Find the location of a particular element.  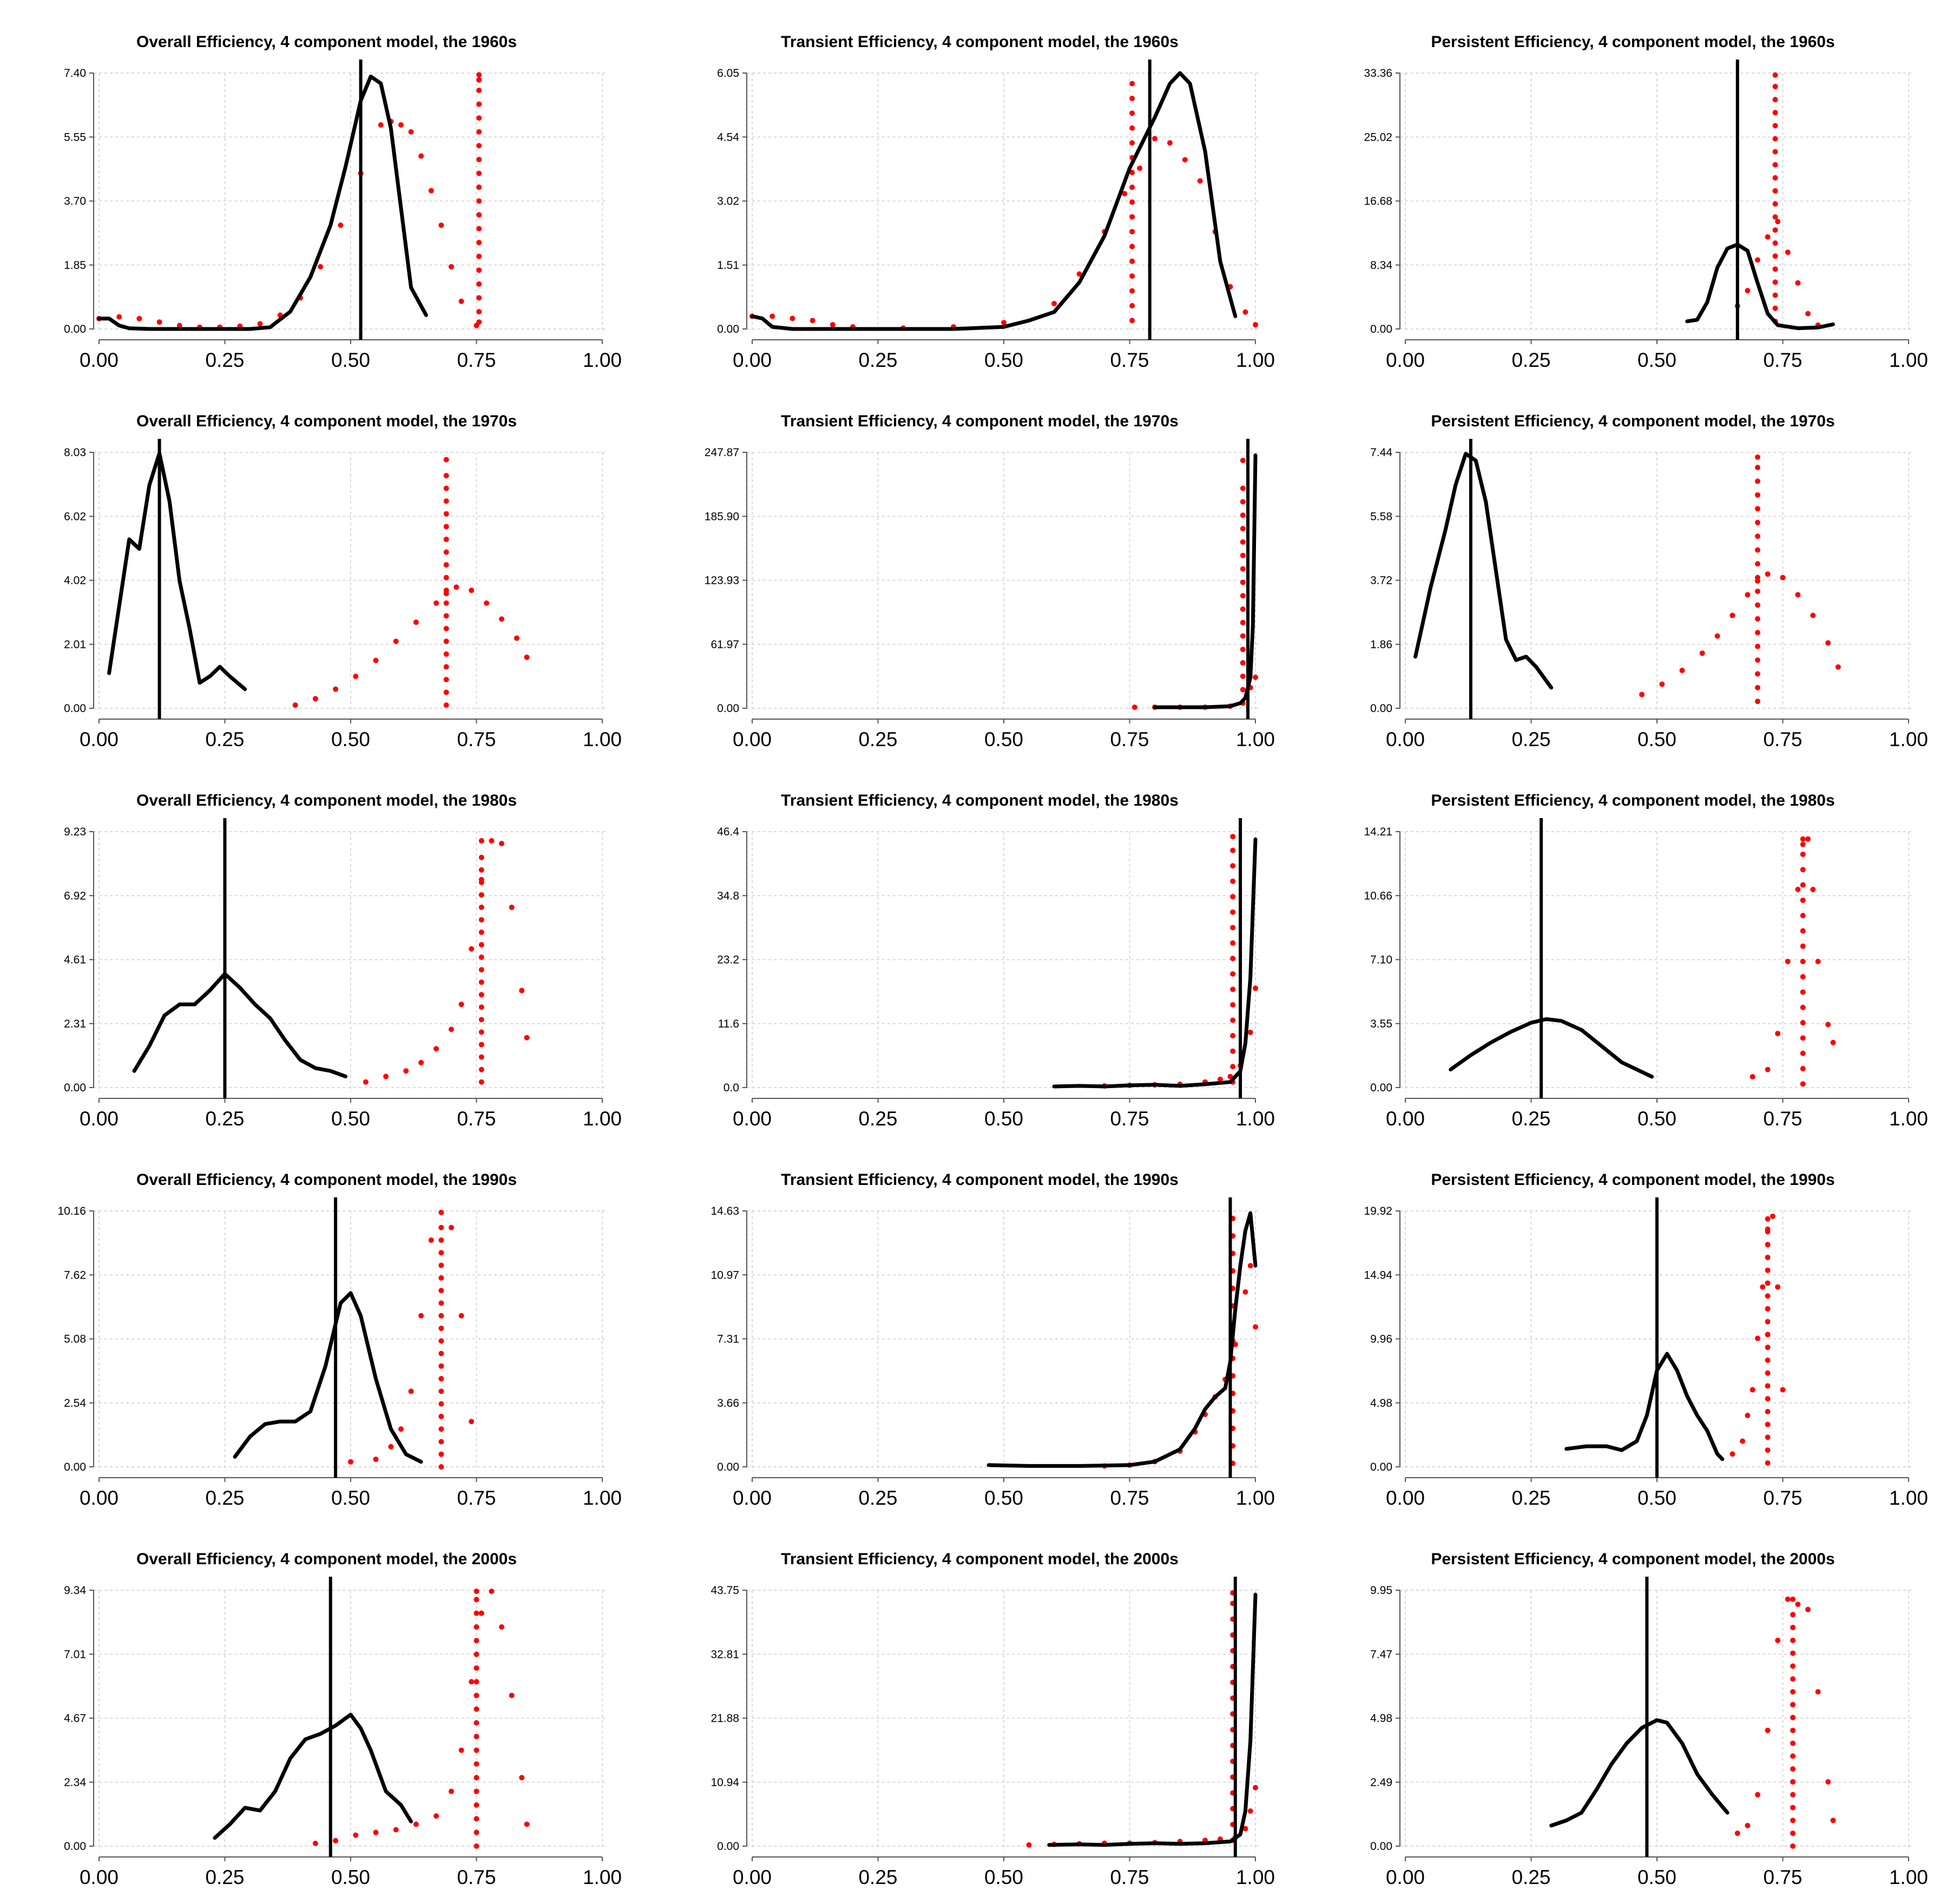

y-tick-label: 11.6 is located at coordinates (728, 1024).